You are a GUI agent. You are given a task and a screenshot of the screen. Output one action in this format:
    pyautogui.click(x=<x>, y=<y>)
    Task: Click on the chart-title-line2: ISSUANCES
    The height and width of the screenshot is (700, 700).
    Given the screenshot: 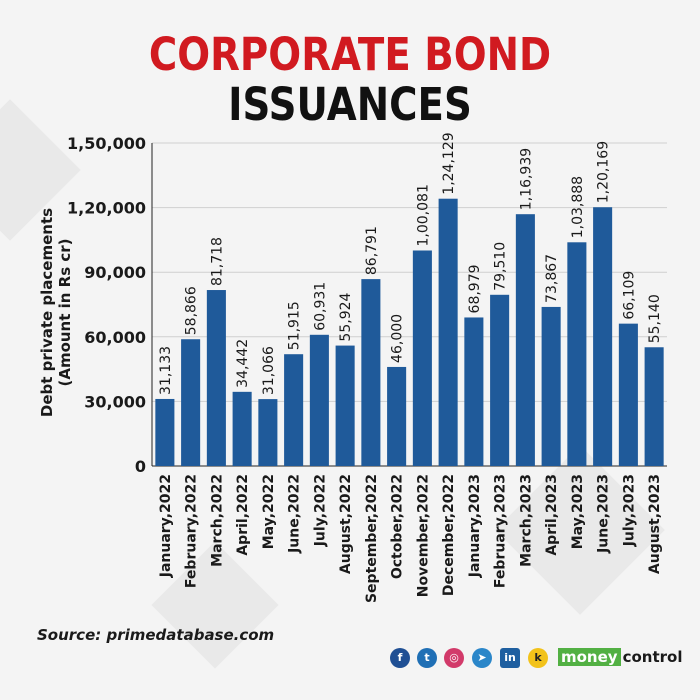 What is the action you would take?
    pyautogui.click(x=350, y=104)
    